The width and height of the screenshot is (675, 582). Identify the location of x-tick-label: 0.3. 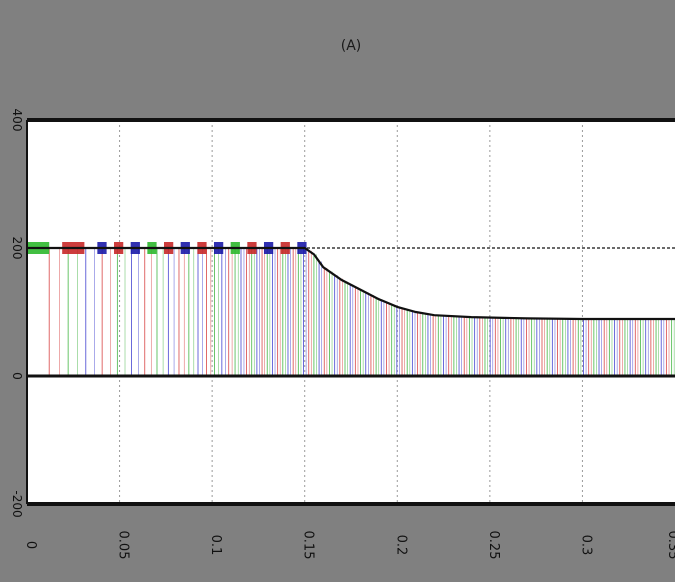
(585, 545).